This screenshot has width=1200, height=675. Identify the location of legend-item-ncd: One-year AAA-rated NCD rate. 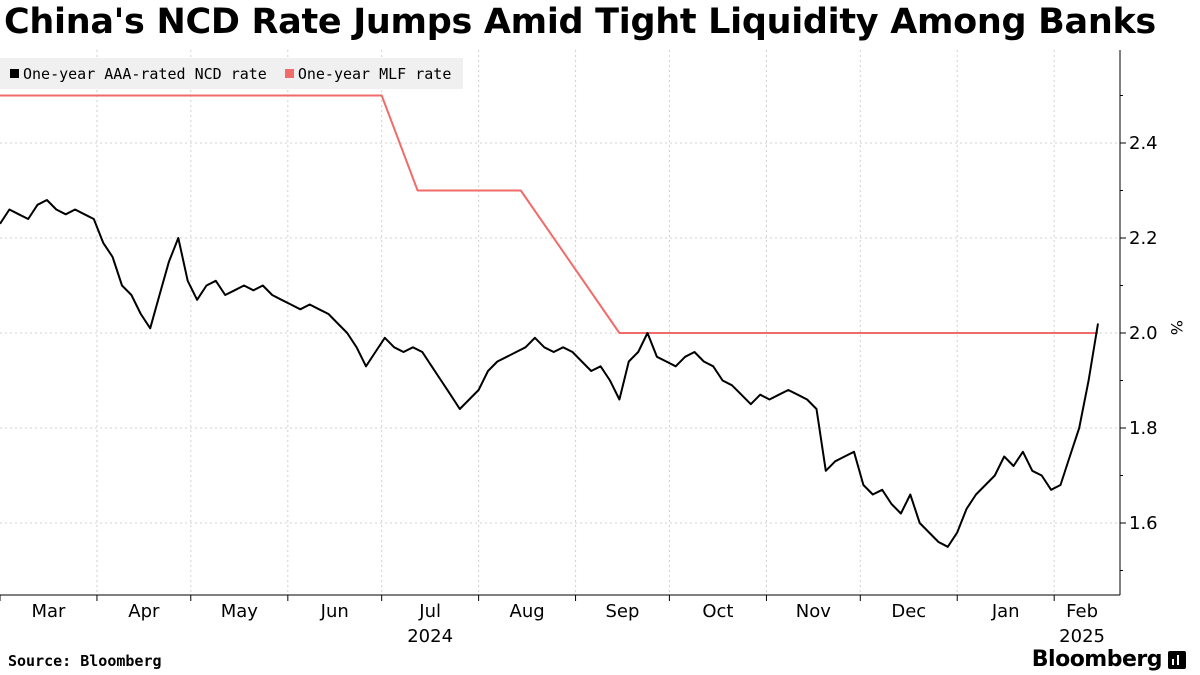
(138, 74).